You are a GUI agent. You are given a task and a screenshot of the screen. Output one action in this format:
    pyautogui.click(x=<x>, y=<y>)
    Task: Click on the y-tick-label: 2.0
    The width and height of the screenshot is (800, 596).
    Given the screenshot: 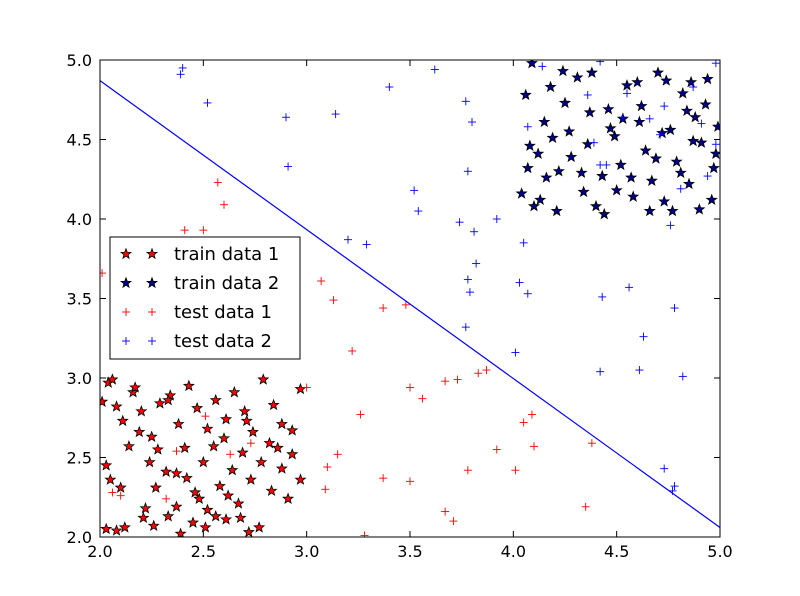 What is the action you would take?
    pyautogui.click(x=79, y=537)
    